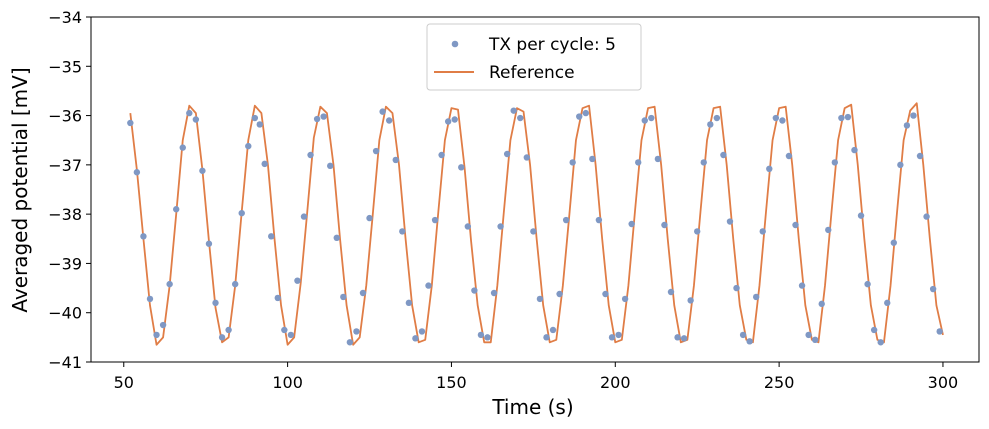 The width and height of the screenshot is (989, 429). What do you see at coordinates (20, 189) in the screenshot?
I see `y-axis-label: Averaged potential [mV]` at bounding box center [20, 189].